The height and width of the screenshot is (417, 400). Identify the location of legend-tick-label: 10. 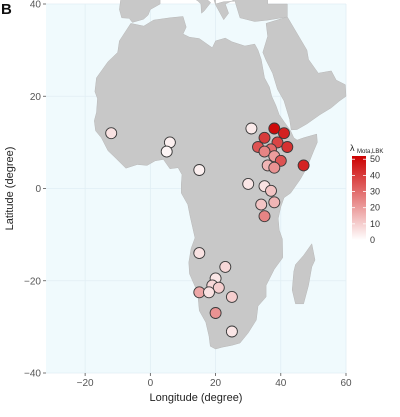
(375, 224).